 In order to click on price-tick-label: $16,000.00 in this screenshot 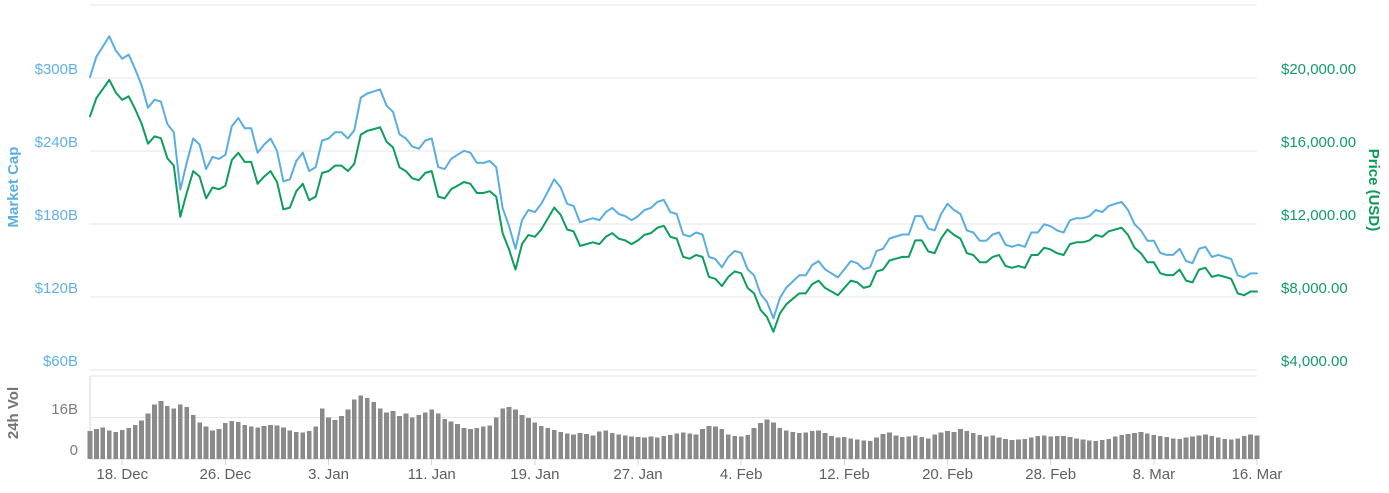, I will do `click(1319, 142)`.